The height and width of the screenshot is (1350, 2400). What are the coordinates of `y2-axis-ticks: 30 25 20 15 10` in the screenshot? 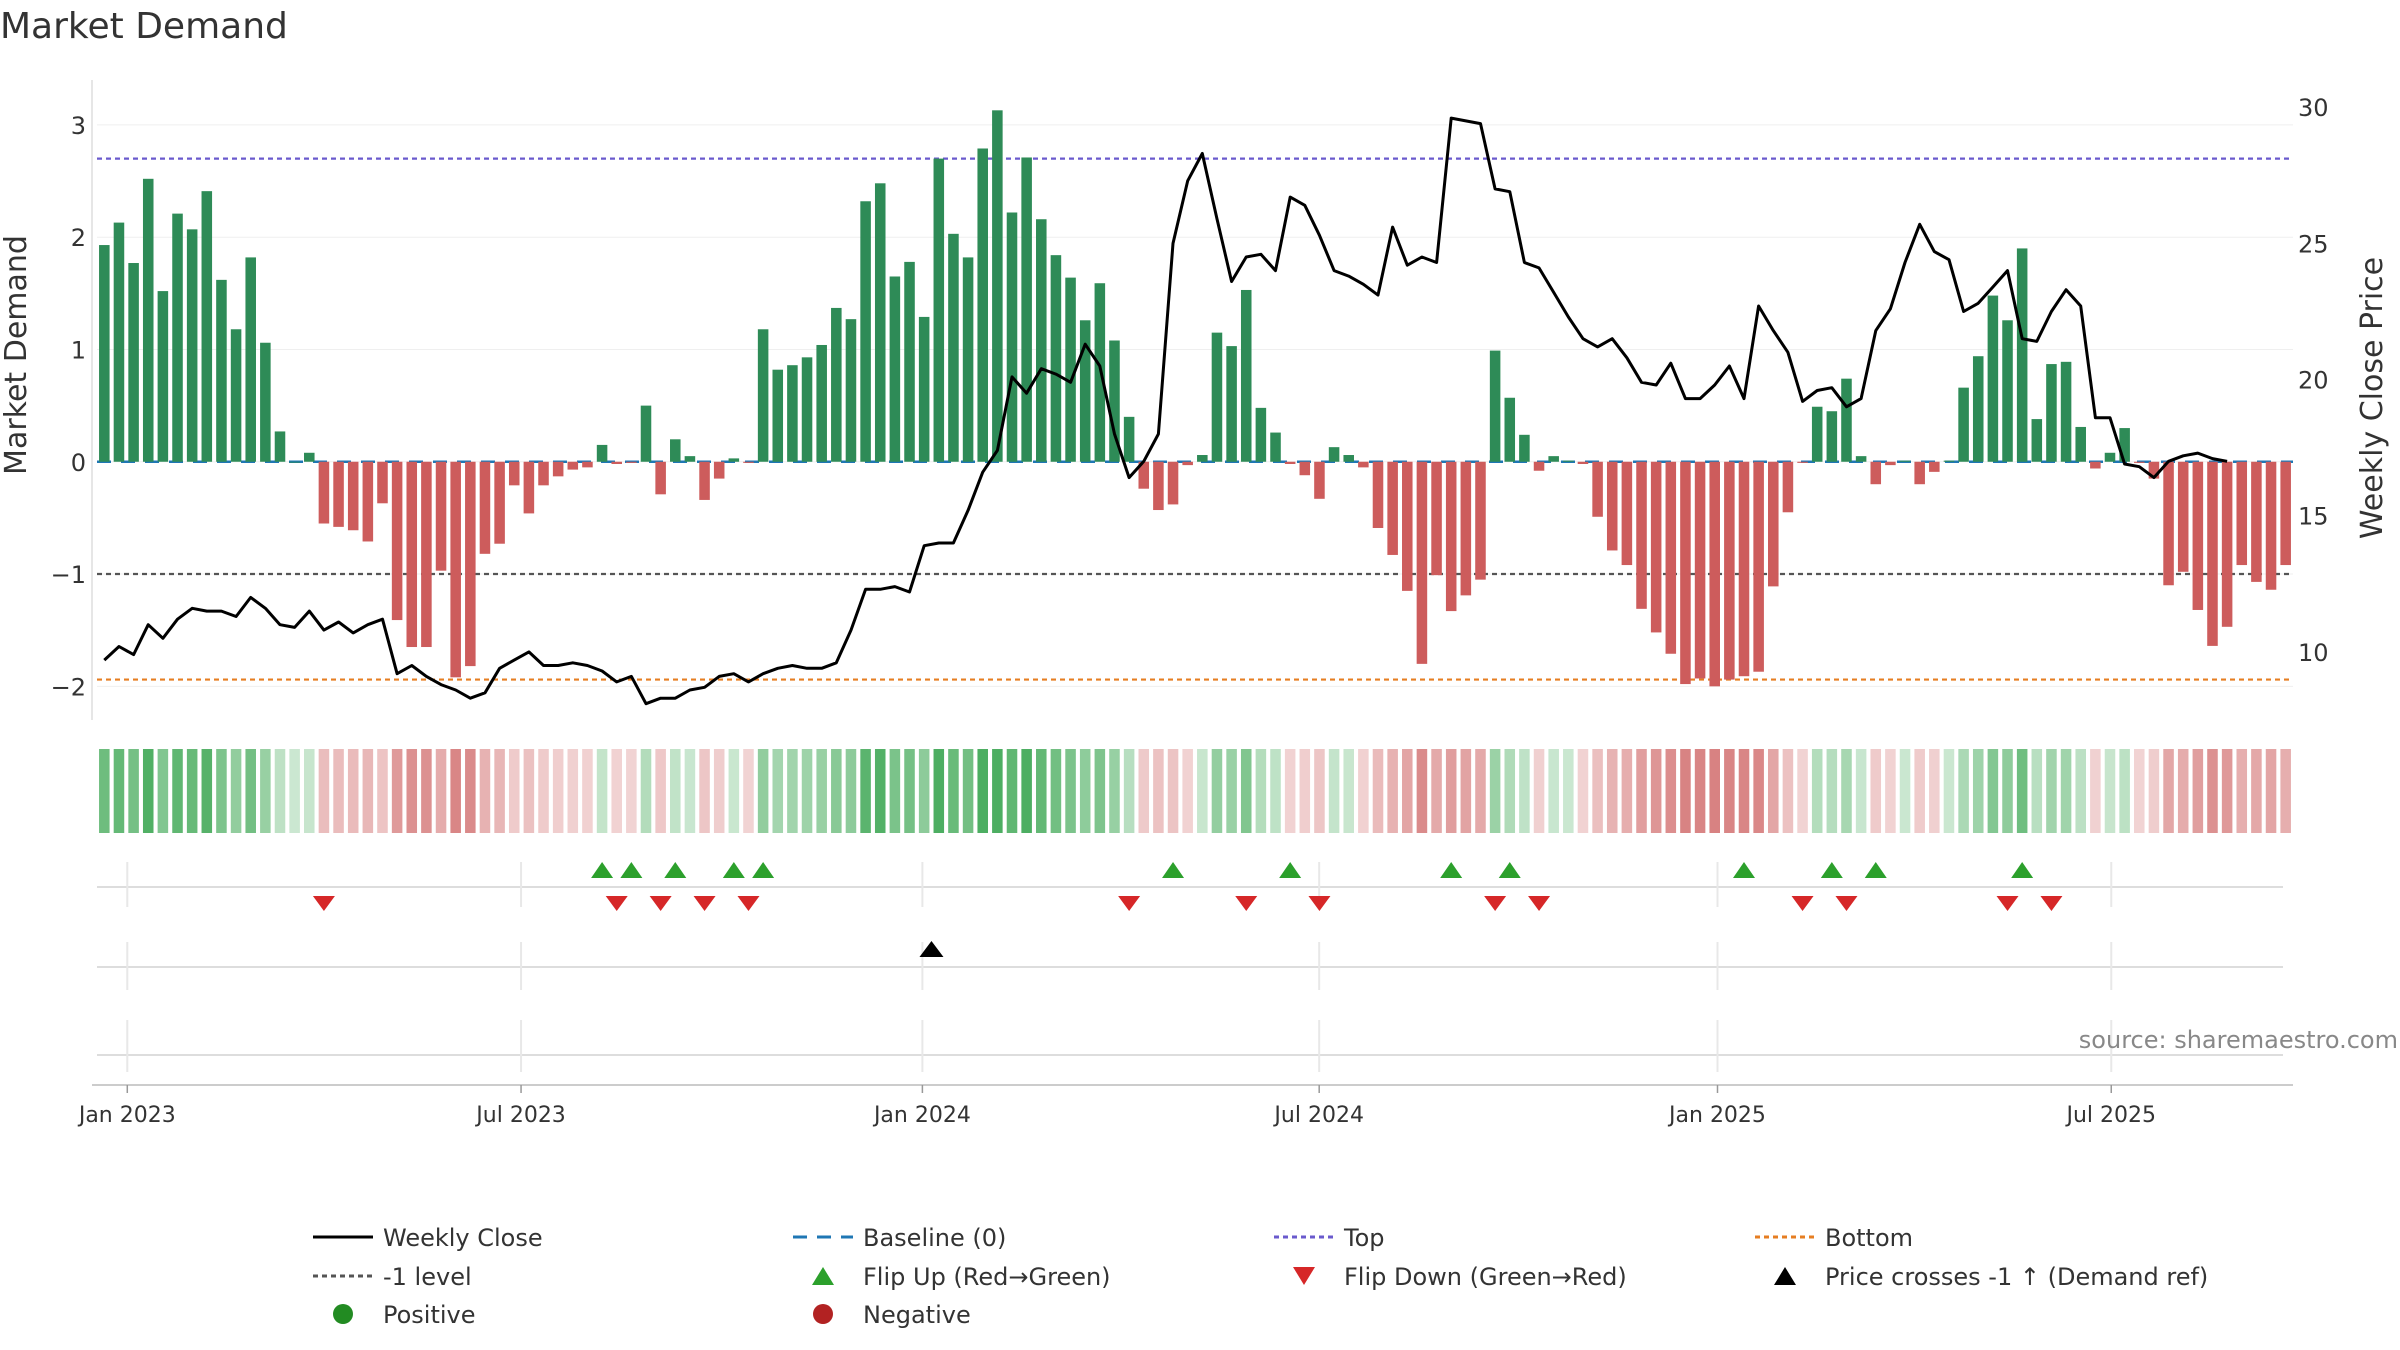 It's located at (2313, 380).